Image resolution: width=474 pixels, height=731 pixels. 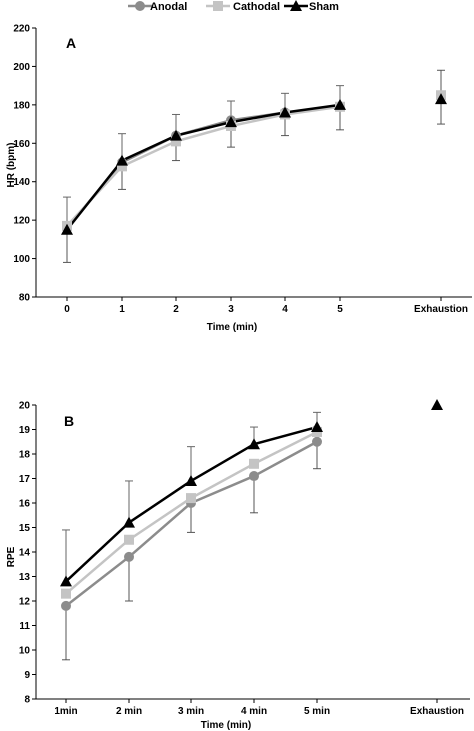 I want to click on panel-b-sham-point-5-min, so click(x=317, y=427).